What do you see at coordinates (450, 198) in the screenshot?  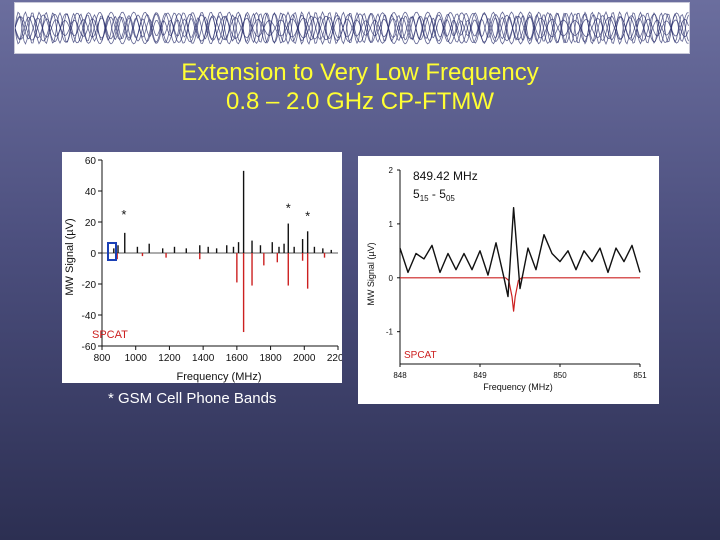 I see `quantum-q2-sub: 05` at bounding box center [450, 198].